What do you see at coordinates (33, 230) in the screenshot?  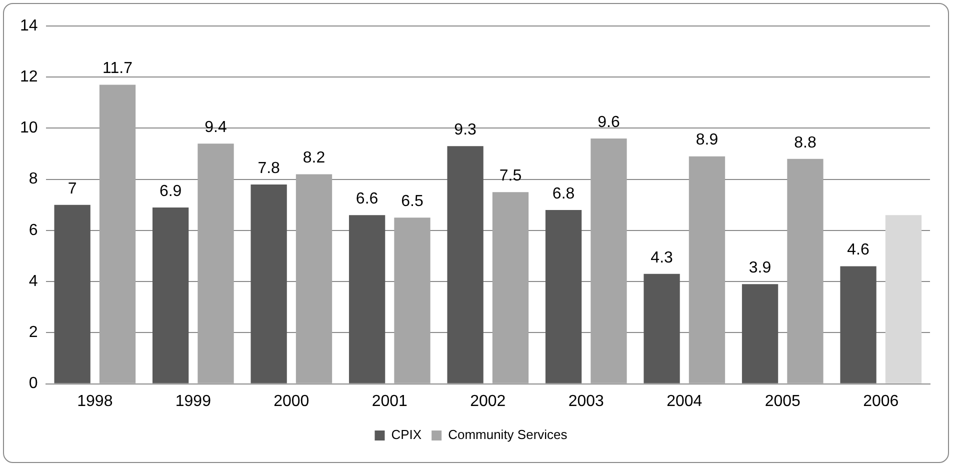 I see `y-tick-label: 6` at bounding box center [33, 230].